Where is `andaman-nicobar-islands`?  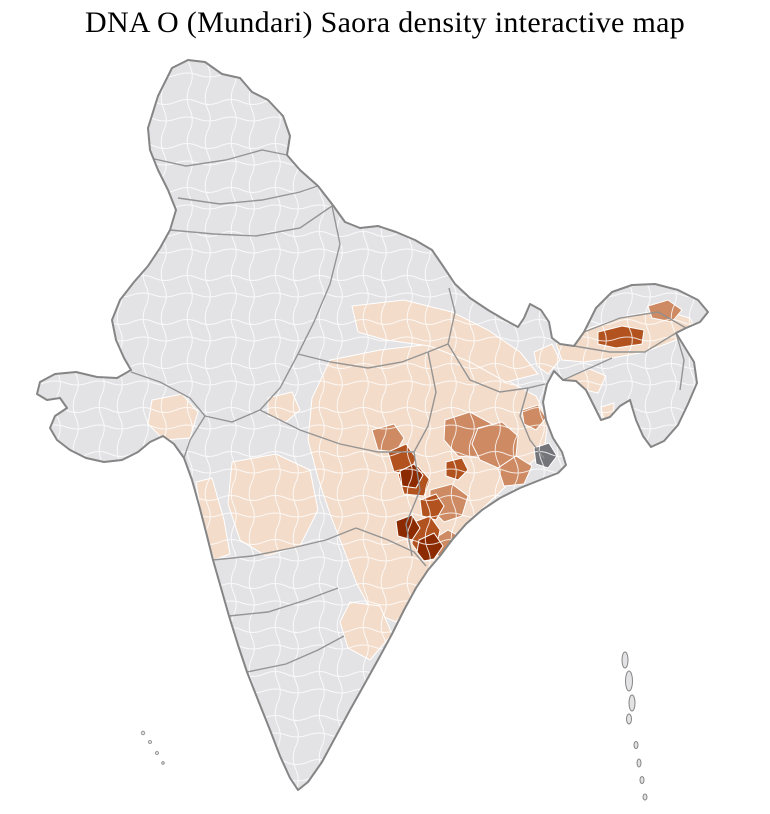 andaman-nicobar-islands is located at coordinates (634, 726).